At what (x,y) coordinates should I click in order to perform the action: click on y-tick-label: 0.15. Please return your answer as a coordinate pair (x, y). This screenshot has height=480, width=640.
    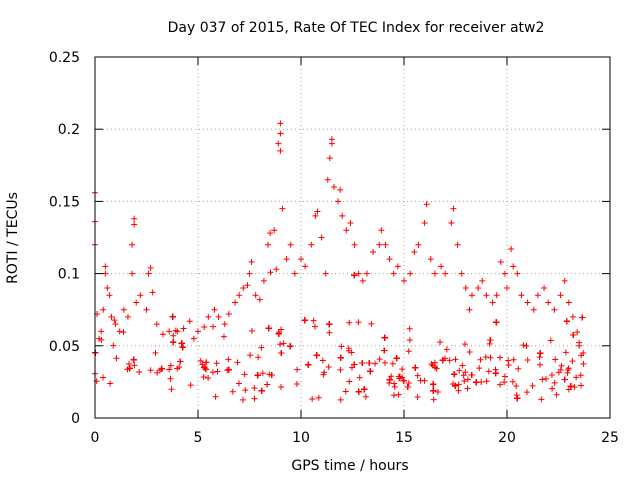
    Looking at the image, I should click on (64, 202).